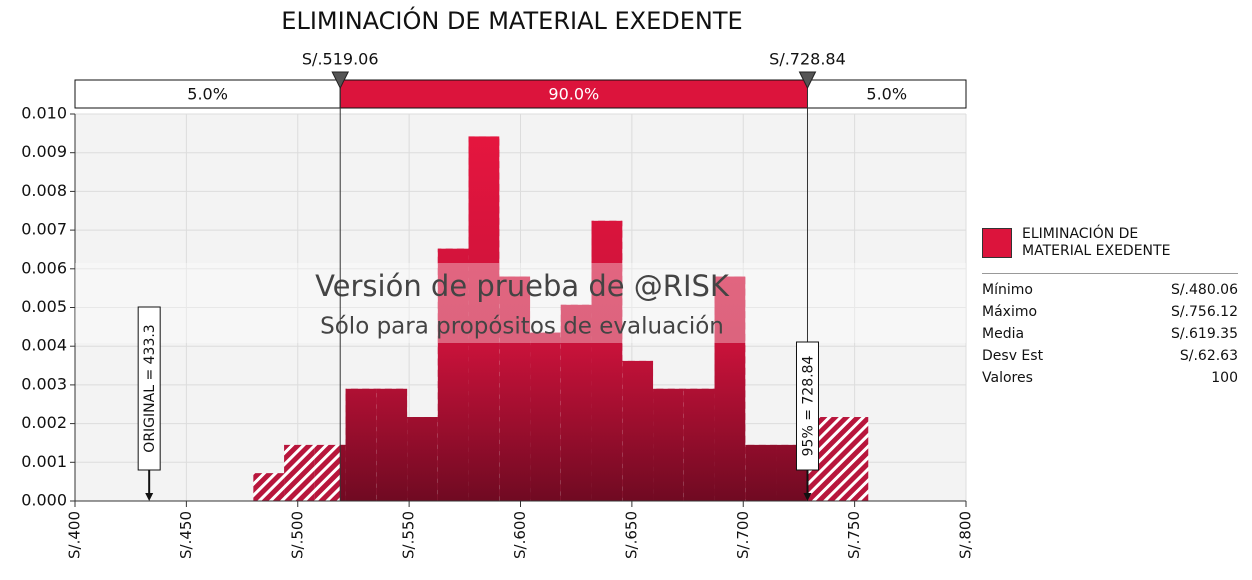  What do you see at coordinates (186, 535) in the screenshot?
I see `x-tick-label: S/.450` at bounding box center [186, 535].